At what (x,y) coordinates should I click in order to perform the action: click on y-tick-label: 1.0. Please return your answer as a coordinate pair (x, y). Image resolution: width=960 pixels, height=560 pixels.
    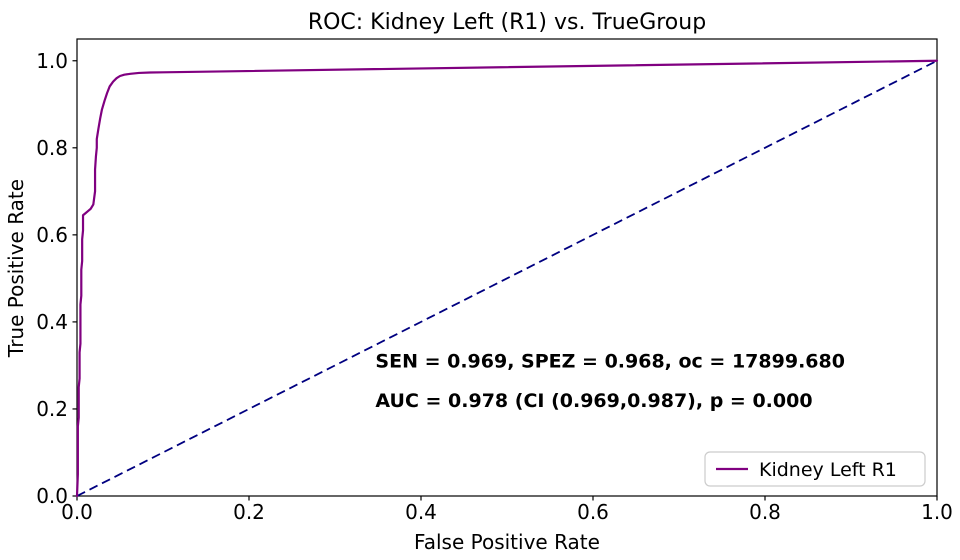
    Looking at the image, I should click on (52, 61).